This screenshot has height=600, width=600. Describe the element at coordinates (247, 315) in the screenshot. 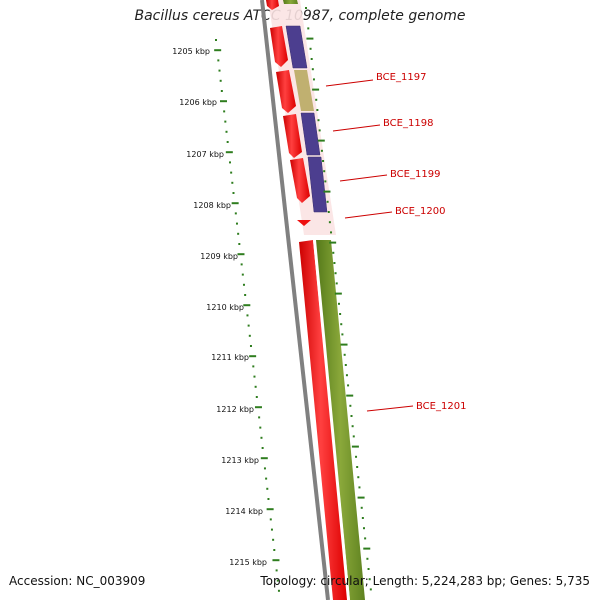

I see `scale-ticks` at that location.